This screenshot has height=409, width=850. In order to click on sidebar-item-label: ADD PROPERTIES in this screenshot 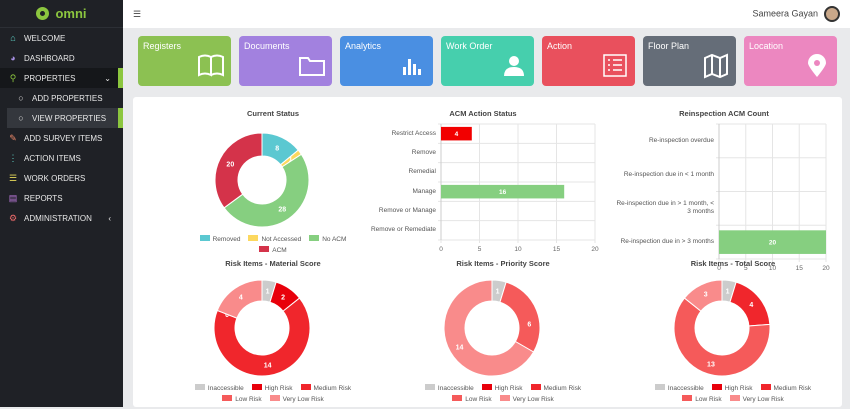, I will do `click(67, 98)`.